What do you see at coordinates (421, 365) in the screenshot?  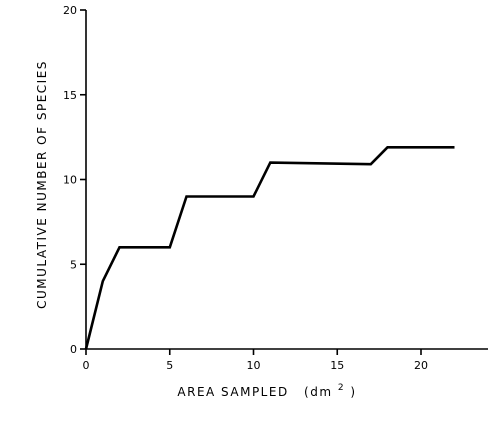 I see `x-tick-label-20: 20` at bounding box center [421, 365].